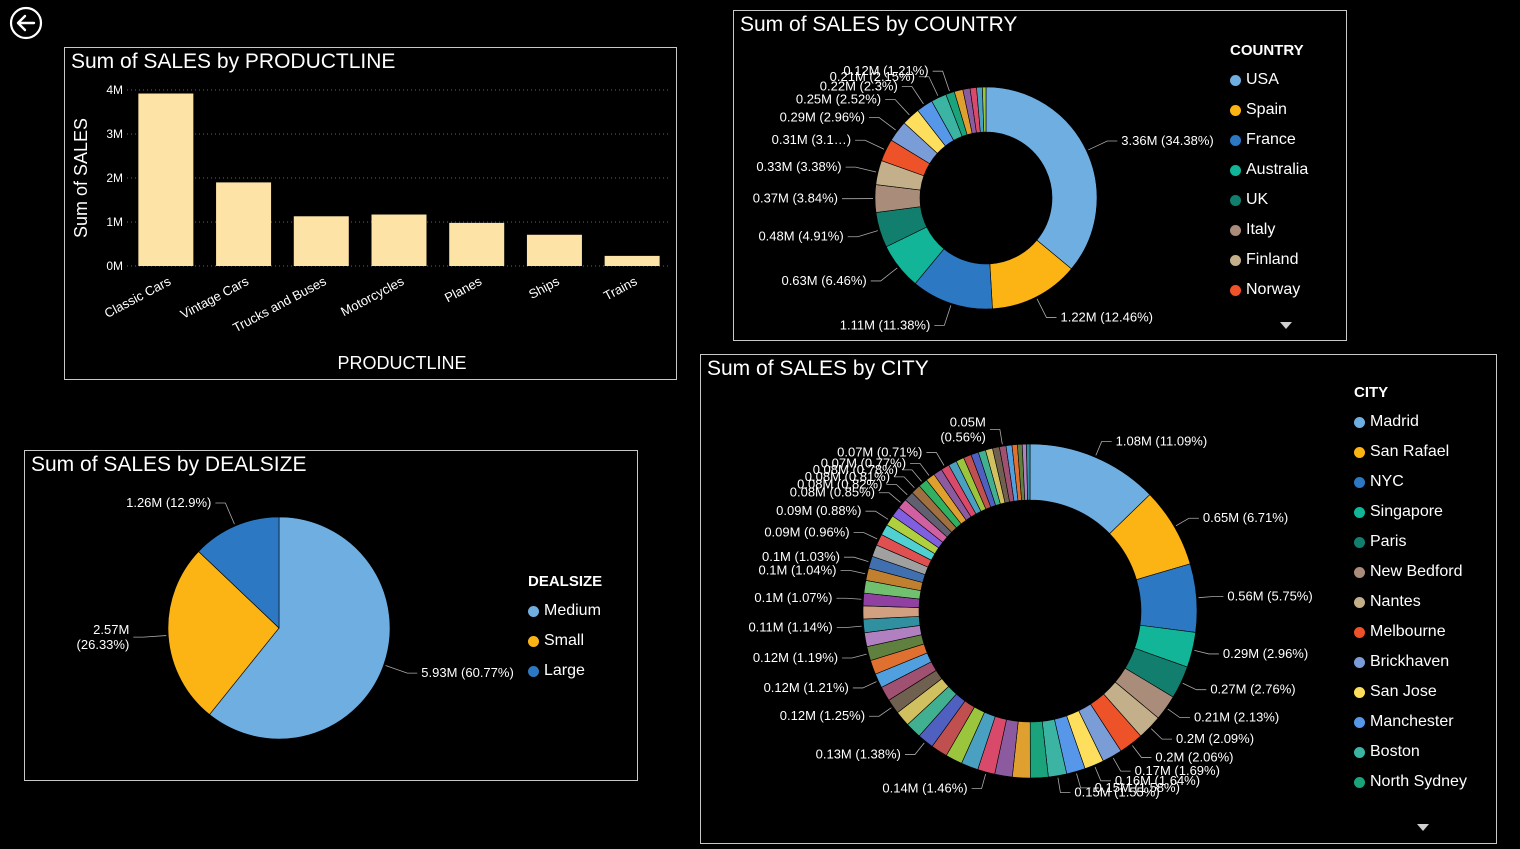 Image resolution: width=1520 pixels, height=849 pixels. I want to click on city-data-label: 0.27M (2.76%), so click(1252, 689).